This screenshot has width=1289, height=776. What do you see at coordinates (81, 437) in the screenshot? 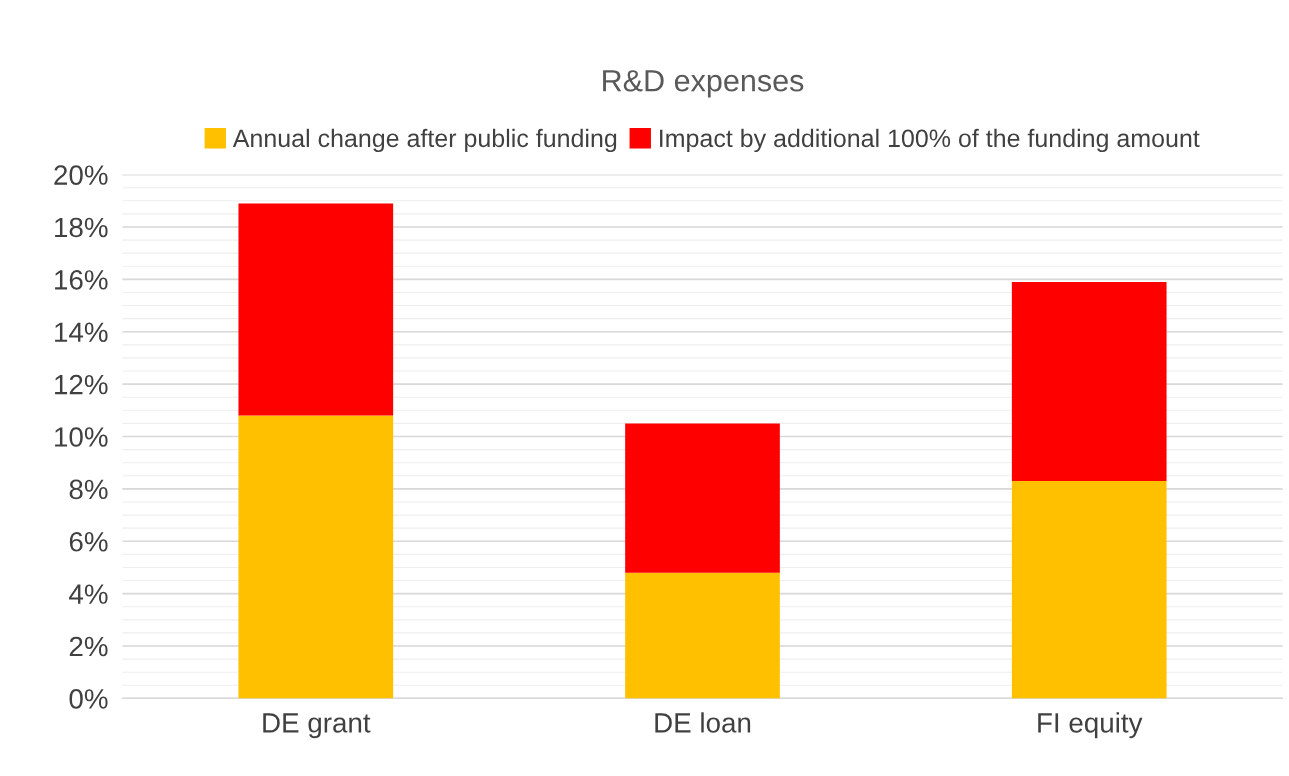
I see `y-tick-label: 10%` at bounding box center [81, 437].